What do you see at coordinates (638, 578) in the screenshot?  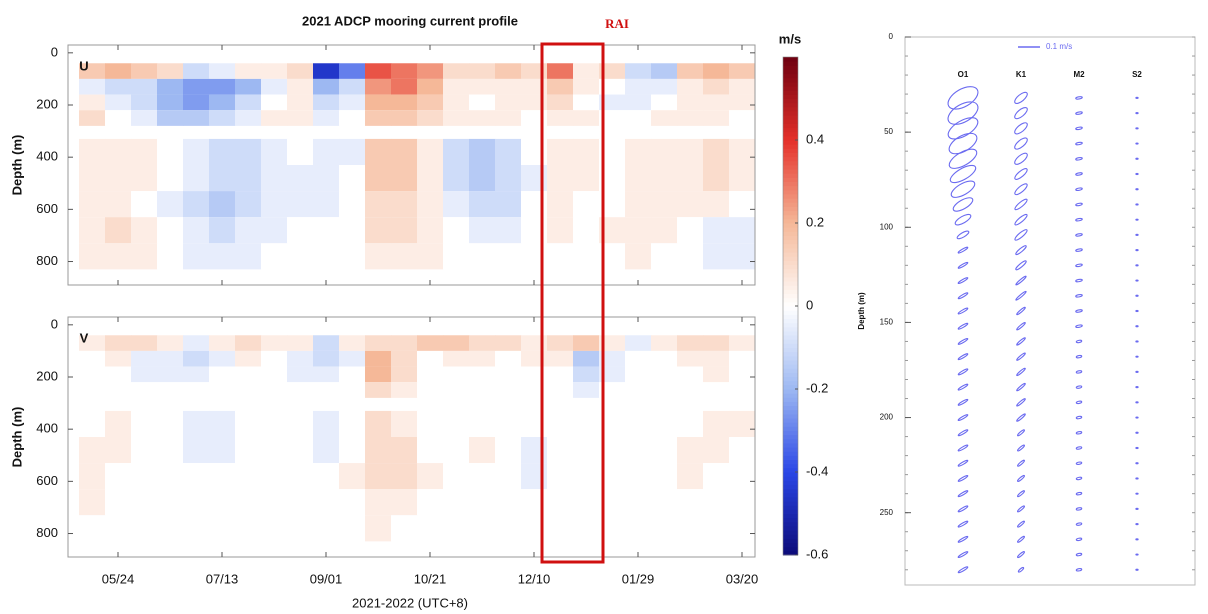 I see `x-tick-label: 01/29` at bounding box center [638, 578].